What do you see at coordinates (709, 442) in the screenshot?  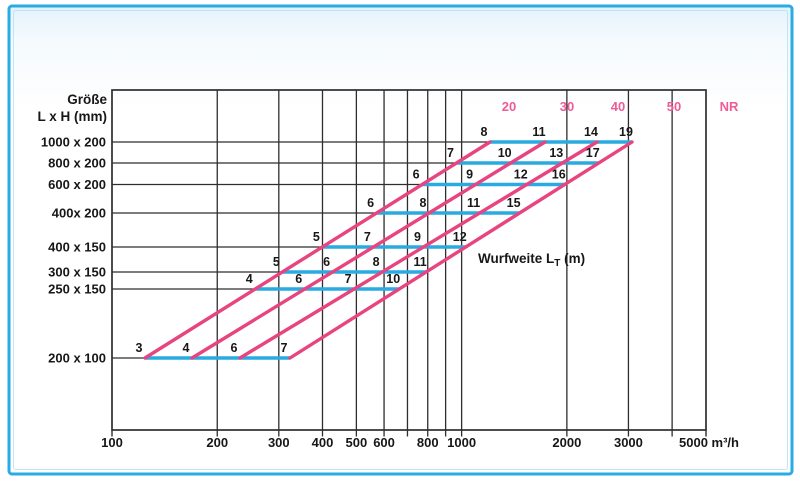 I see `x-tick-label-5000: 5000 m³/h` at bounding box center [709, 442].